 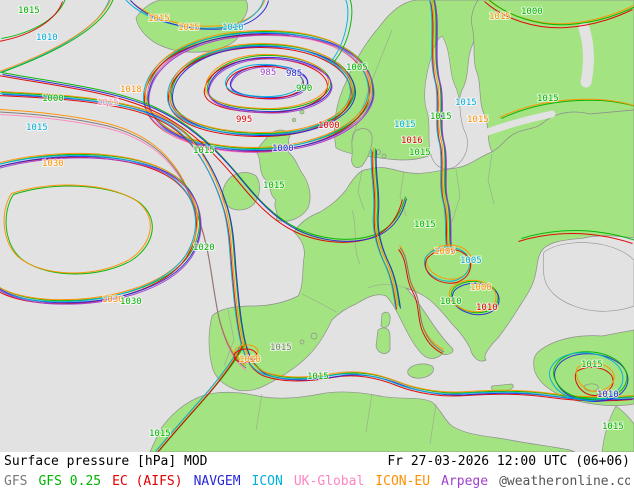 I want to click on pressure-label: 1020, so click(x=204, y=248).